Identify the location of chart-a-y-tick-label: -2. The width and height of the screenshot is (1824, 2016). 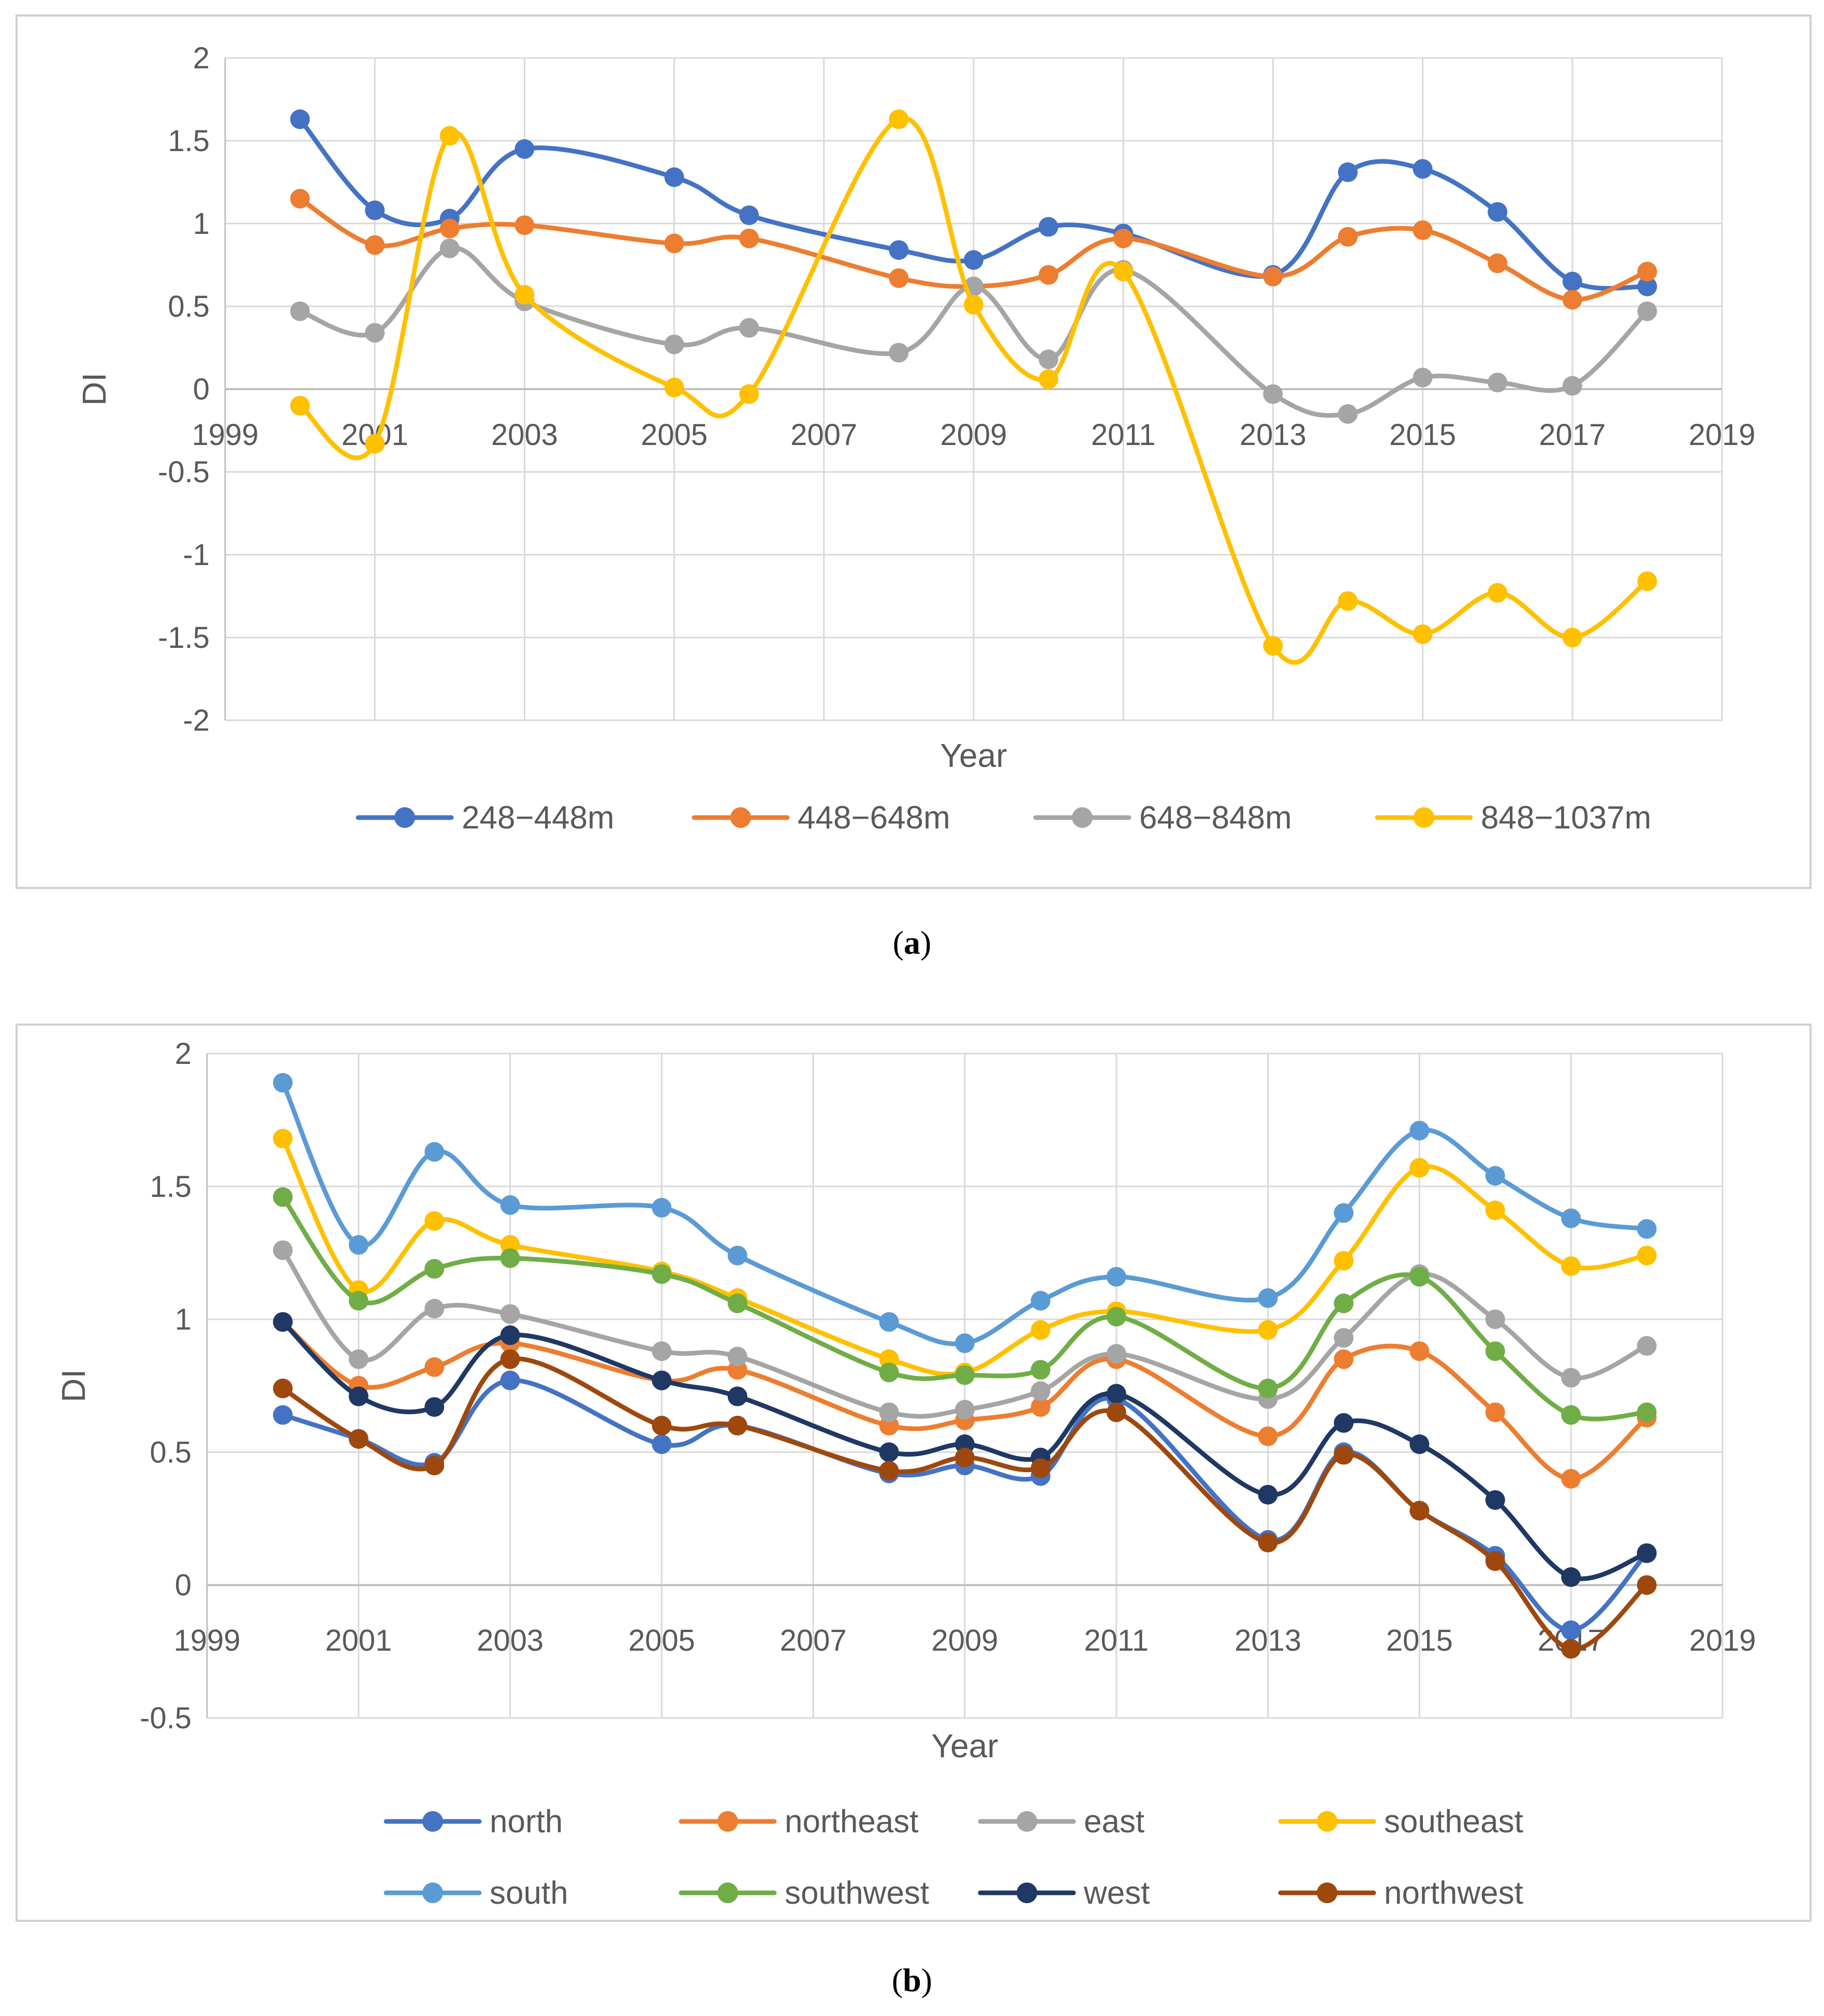
(196, 720).